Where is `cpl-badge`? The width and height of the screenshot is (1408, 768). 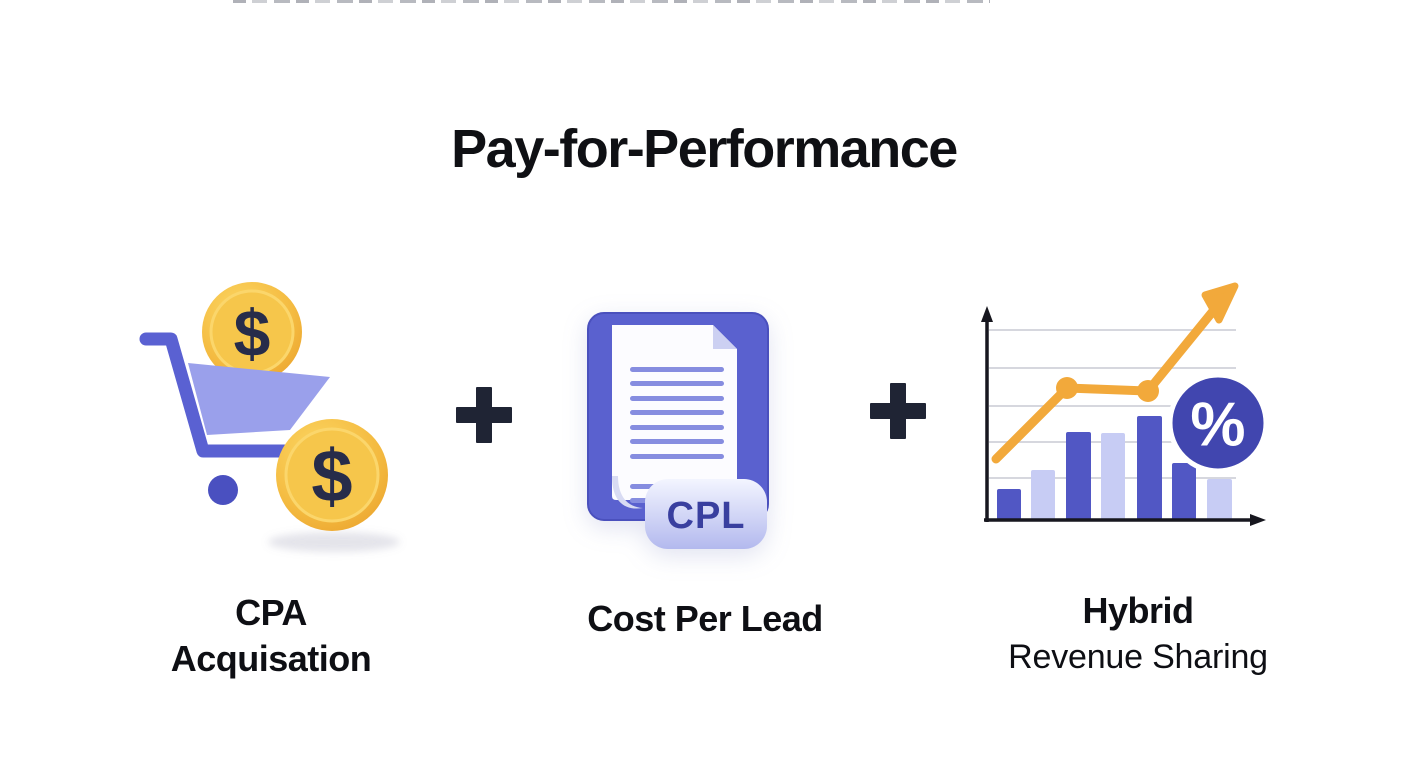 cpl-badge is located at coordinates (706, 514).